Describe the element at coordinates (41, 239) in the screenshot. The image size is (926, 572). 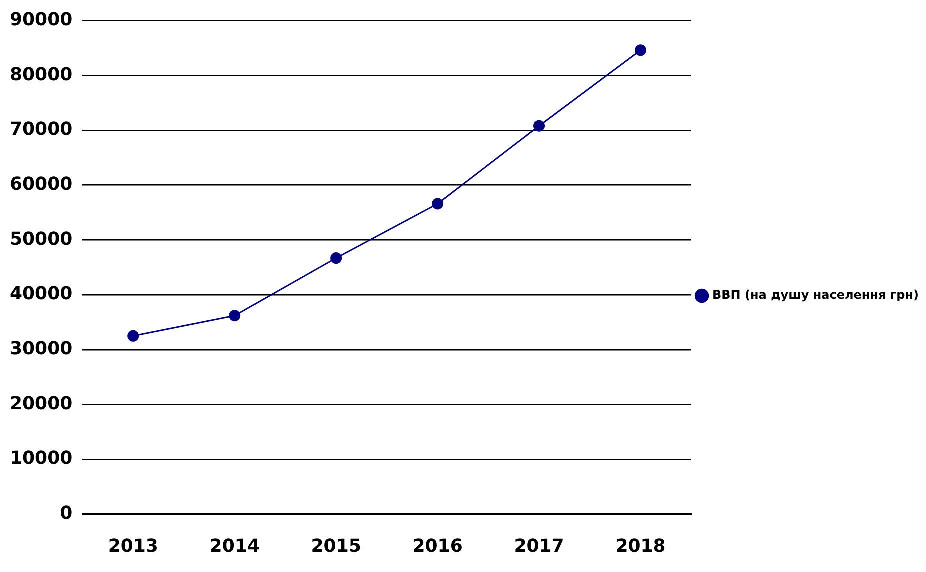
I see `y-tick-label: 50000` at that location.